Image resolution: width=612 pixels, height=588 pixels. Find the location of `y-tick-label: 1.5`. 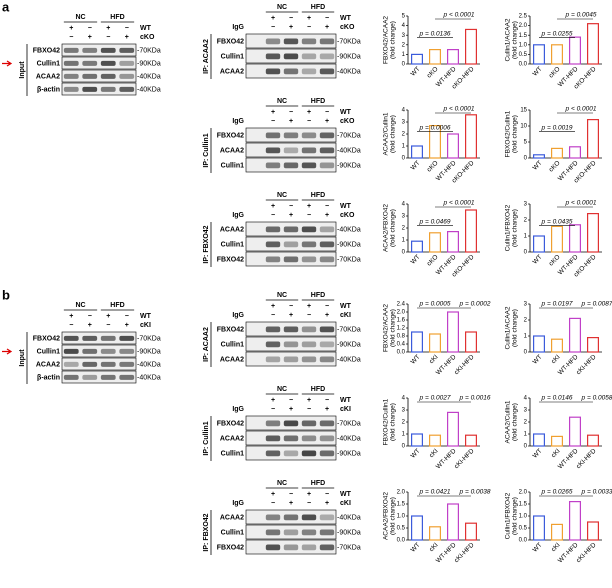

y-tick-label: 1.5 is located at coordinates (401, 505).